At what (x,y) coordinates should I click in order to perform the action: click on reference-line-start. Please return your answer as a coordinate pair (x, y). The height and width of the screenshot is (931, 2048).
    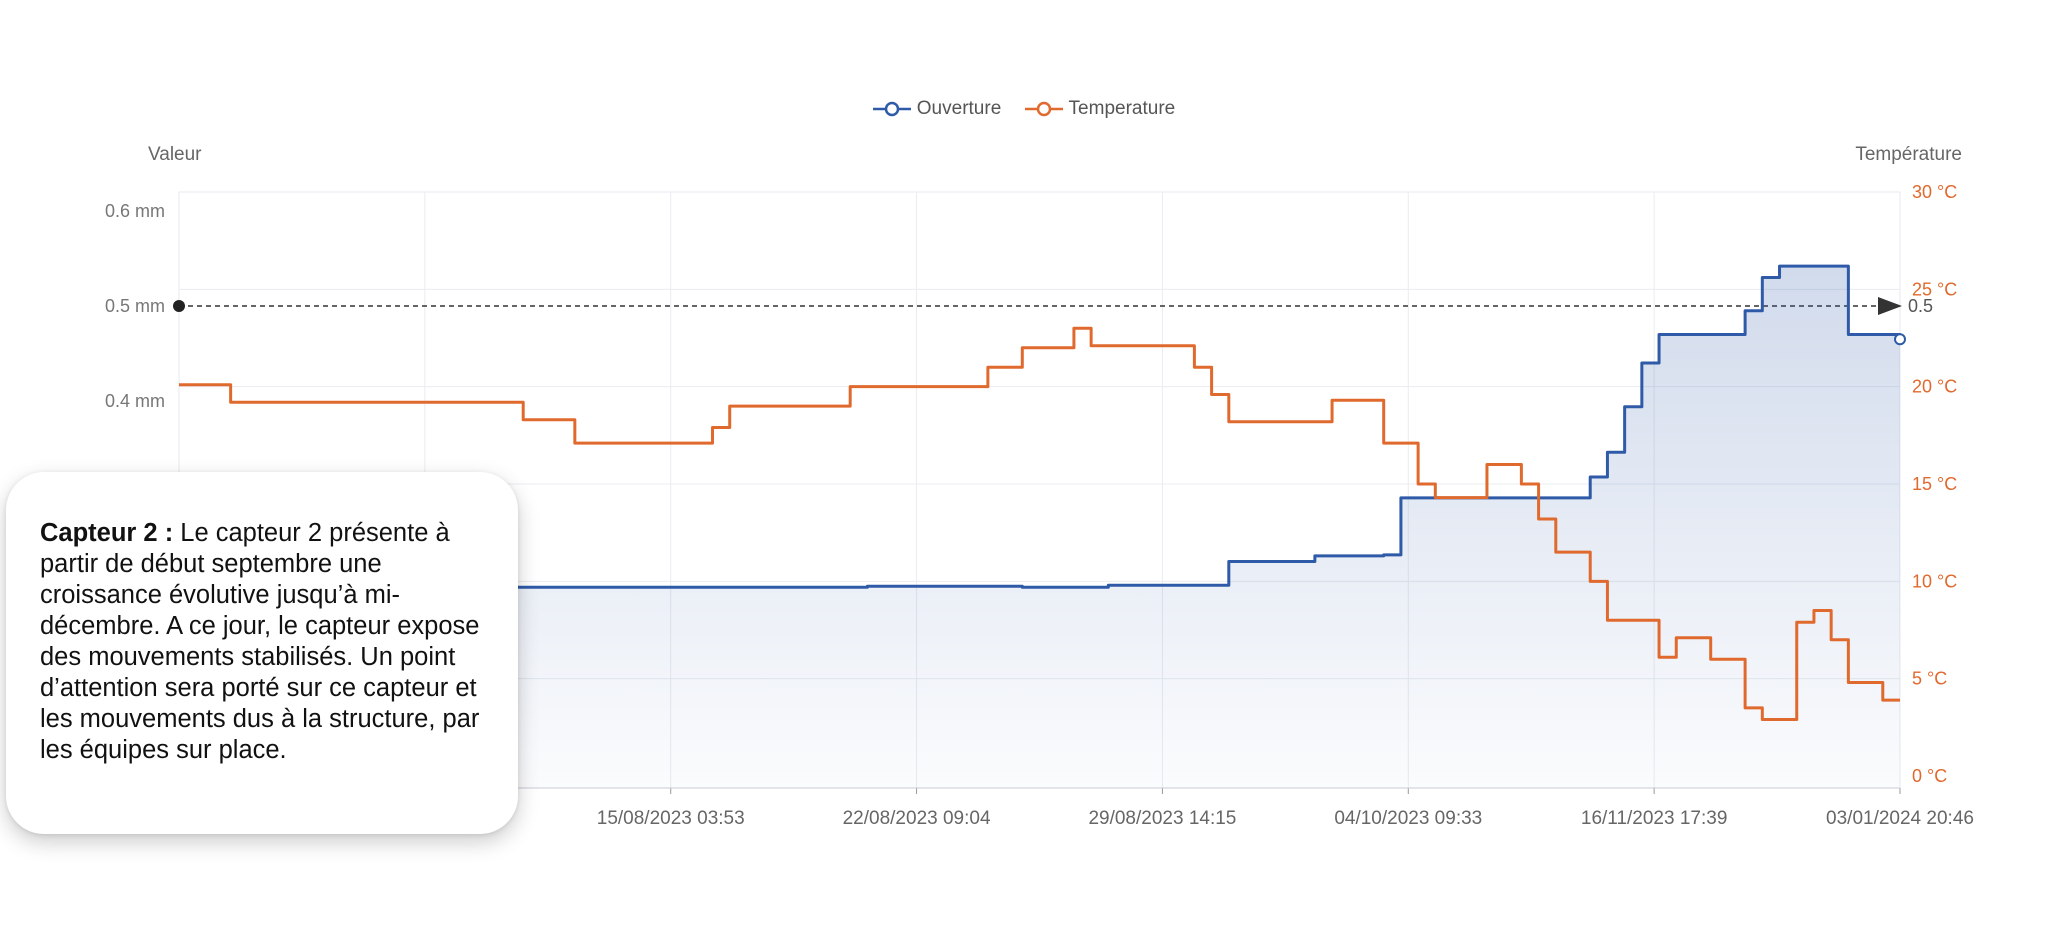
    Looking at the image, I should click on (179, 306).